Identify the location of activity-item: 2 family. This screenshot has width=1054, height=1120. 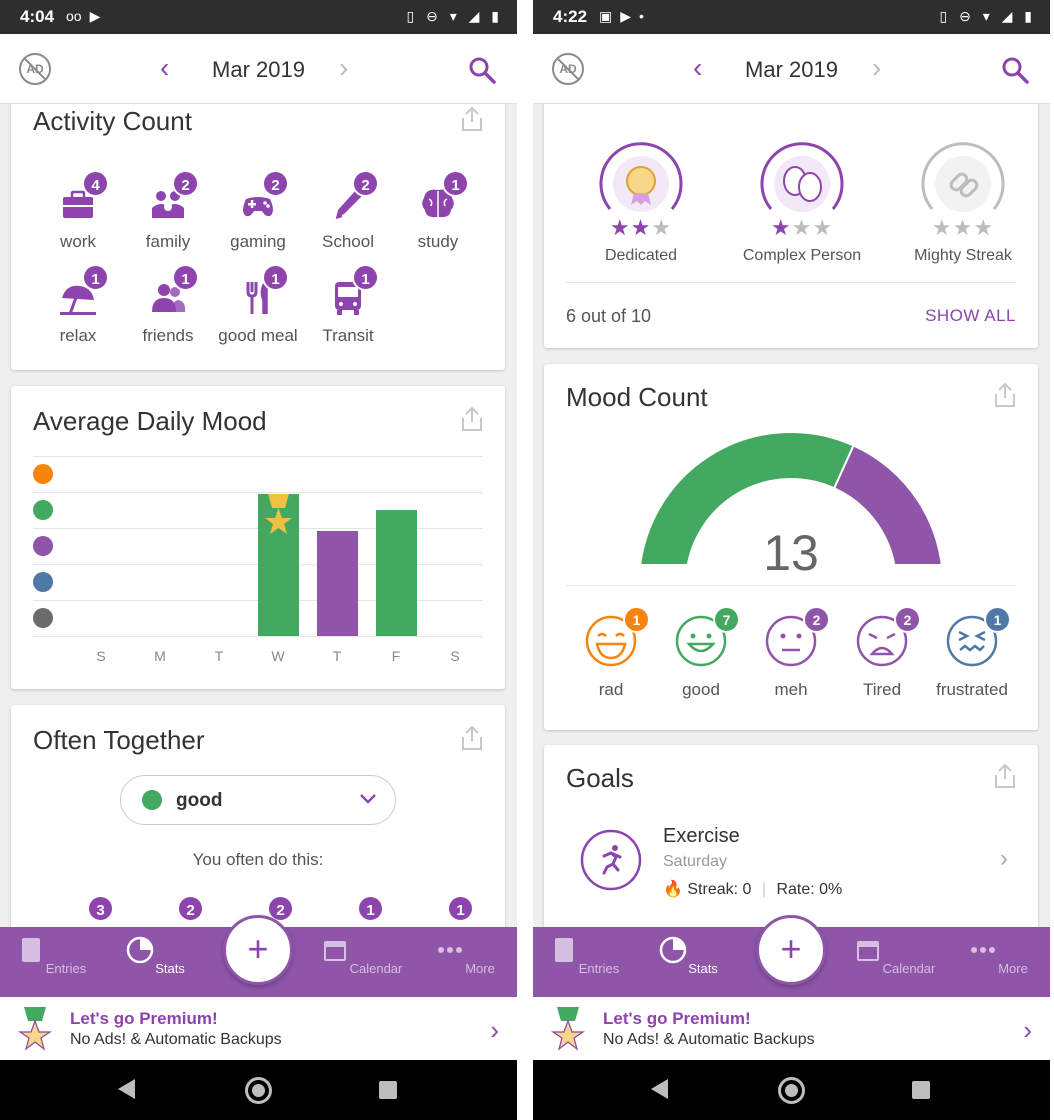
(168, 211).